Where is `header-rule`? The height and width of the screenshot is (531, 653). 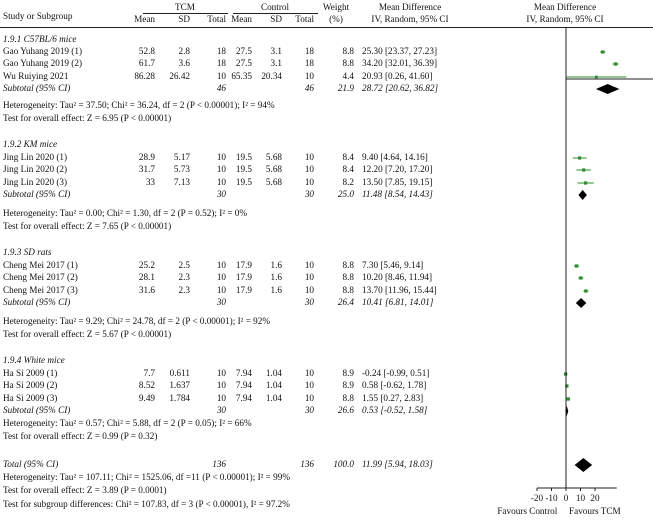 header-rule is located at coordinates (326, 27).